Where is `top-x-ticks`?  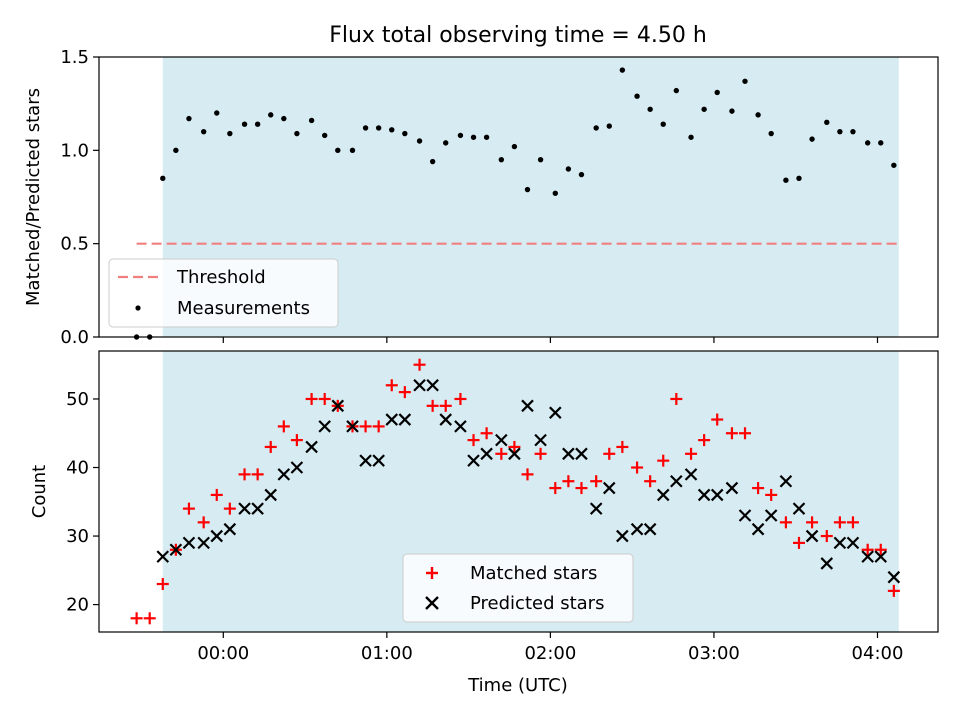
top-x-ticks is located at coordinates (550, 340).